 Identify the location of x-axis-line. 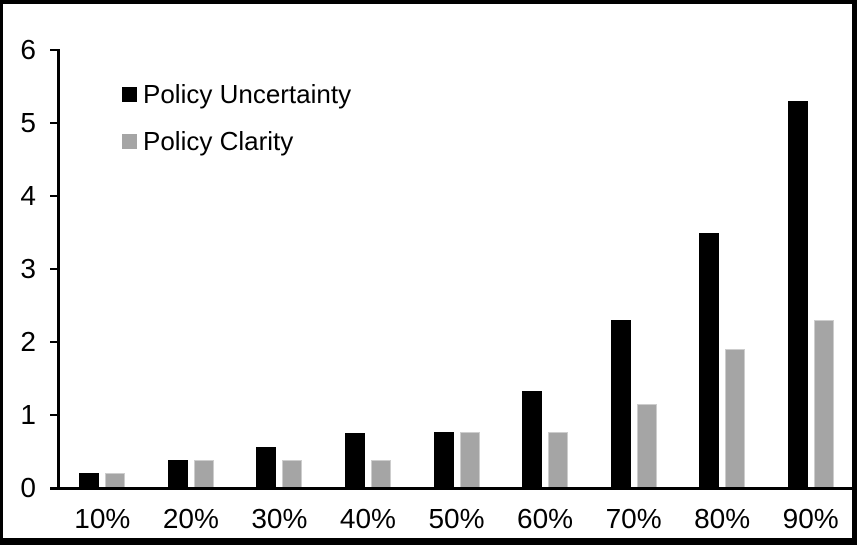
(450, 488).